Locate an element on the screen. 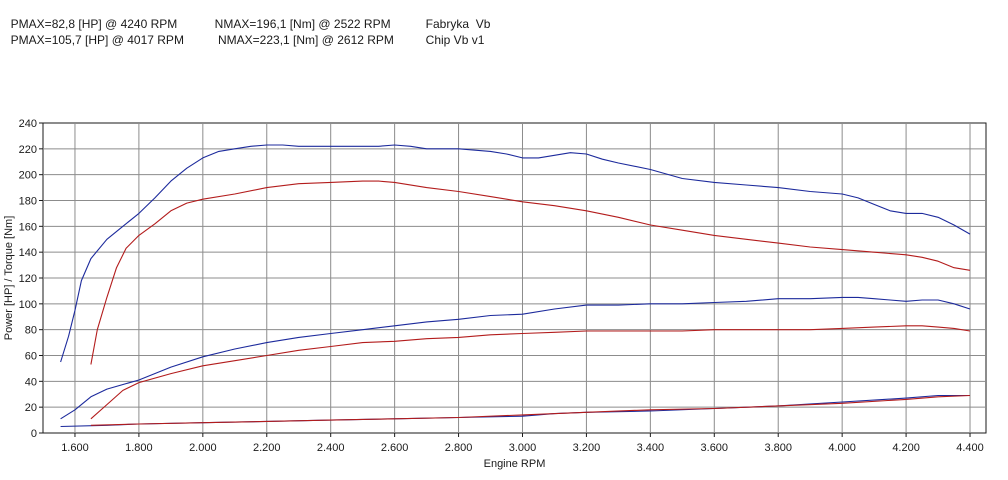  x-tick-label: 3.400 is located at coordinates (651, 448).